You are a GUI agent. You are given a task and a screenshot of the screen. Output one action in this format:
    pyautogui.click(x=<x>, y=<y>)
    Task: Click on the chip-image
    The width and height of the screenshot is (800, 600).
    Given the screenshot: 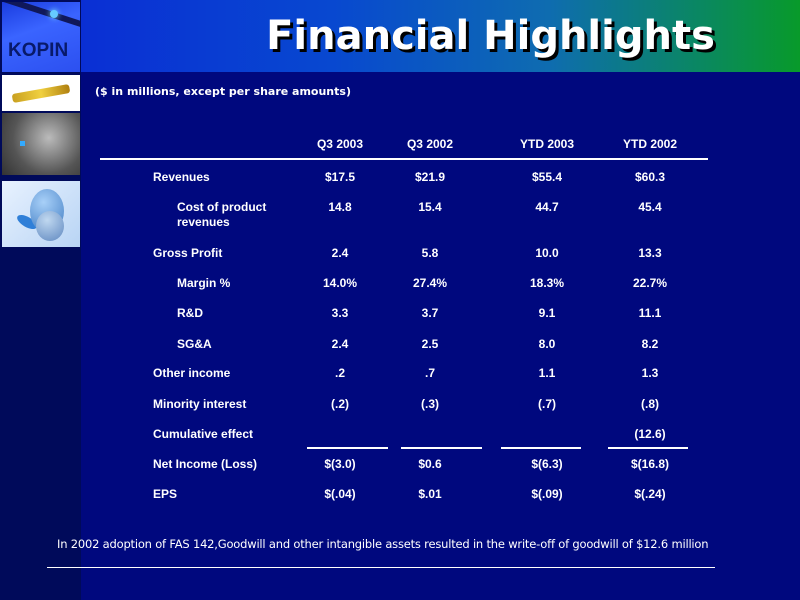 What is the action you would take?
    pyautogui.click(x=41, y=93)
    